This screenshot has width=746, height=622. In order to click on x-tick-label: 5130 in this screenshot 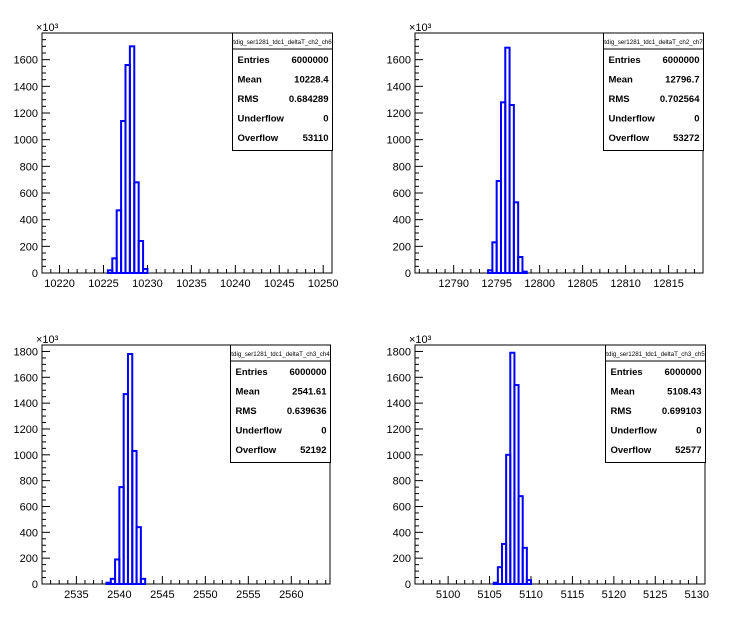, I will do `click(696, 595)`.